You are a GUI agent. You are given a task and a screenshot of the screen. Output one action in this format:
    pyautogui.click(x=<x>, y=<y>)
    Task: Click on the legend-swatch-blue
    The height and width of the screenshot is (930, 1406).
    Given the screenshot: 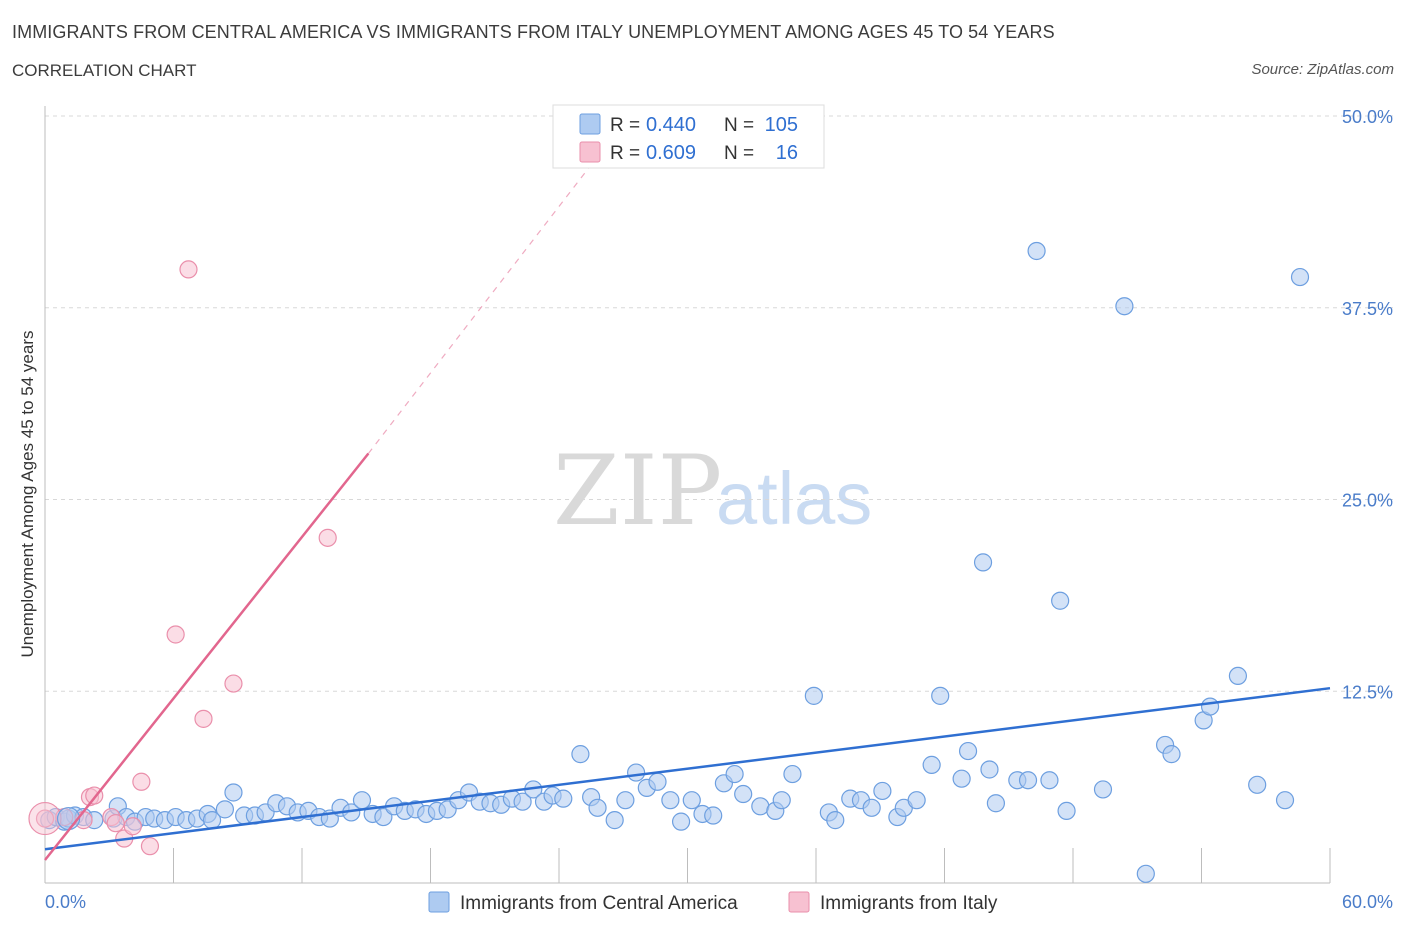 What is the action you would take?
    pyautogui.click(x=590, y=124)
    